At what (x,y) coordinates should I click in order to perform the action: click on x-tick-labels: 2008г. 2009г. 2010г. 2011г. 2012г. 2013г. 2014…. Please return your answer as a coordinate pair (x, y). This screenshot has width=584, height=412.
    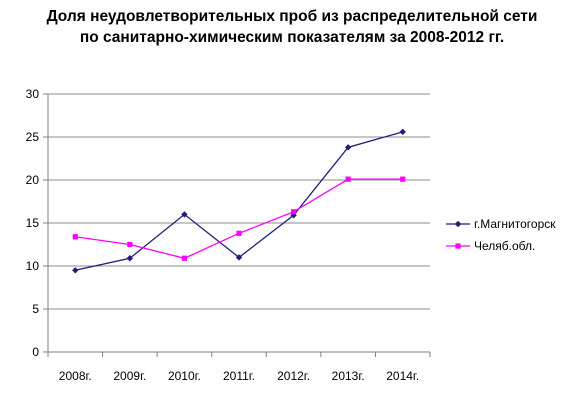
    Looking at the image, I should click on (239, 376).